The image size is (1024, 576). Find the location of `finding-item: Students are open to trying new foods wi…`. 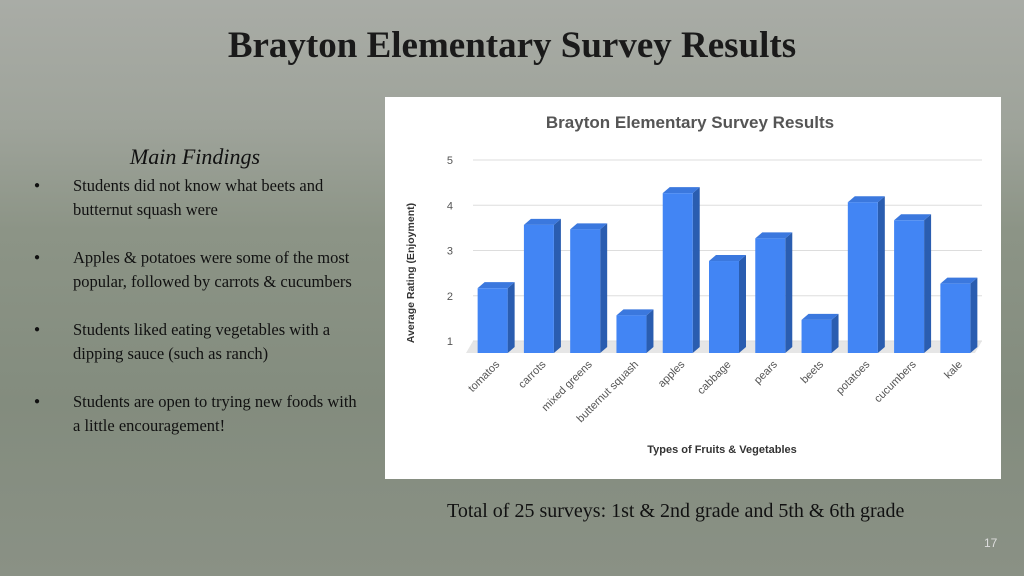

finding-item: Students are open to trying new foods wi… is located at coordinates (199, 414).